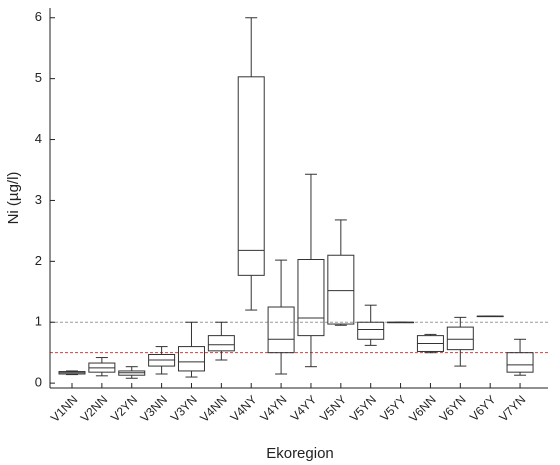 Image resolution: width=560 pixels, height=465 pixels. I want to click on y-tick-label: 1, so click(38, 321).